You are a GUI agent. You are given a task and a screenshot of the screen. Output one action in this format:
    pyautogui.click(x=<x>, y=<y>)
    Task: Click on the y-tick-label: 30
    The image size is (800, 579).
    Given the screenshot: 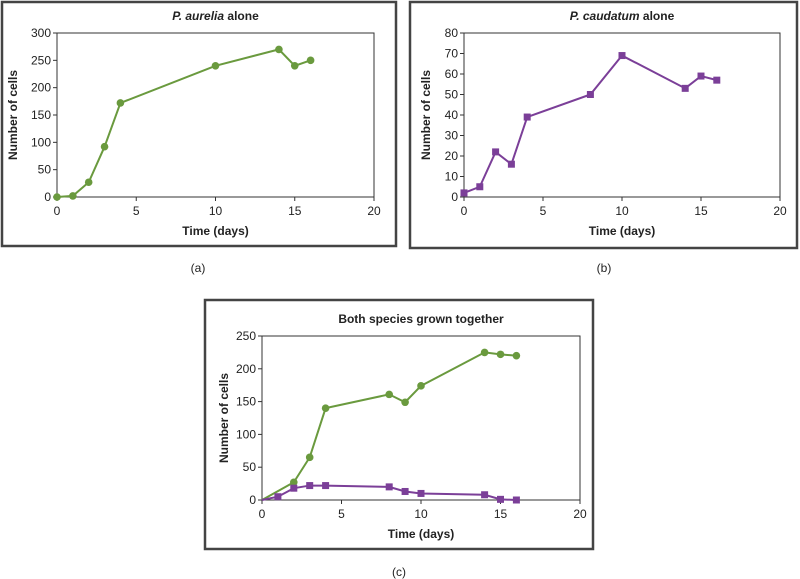 What is the action you would take?
    pyautogui.click(x=452, y=136)
    